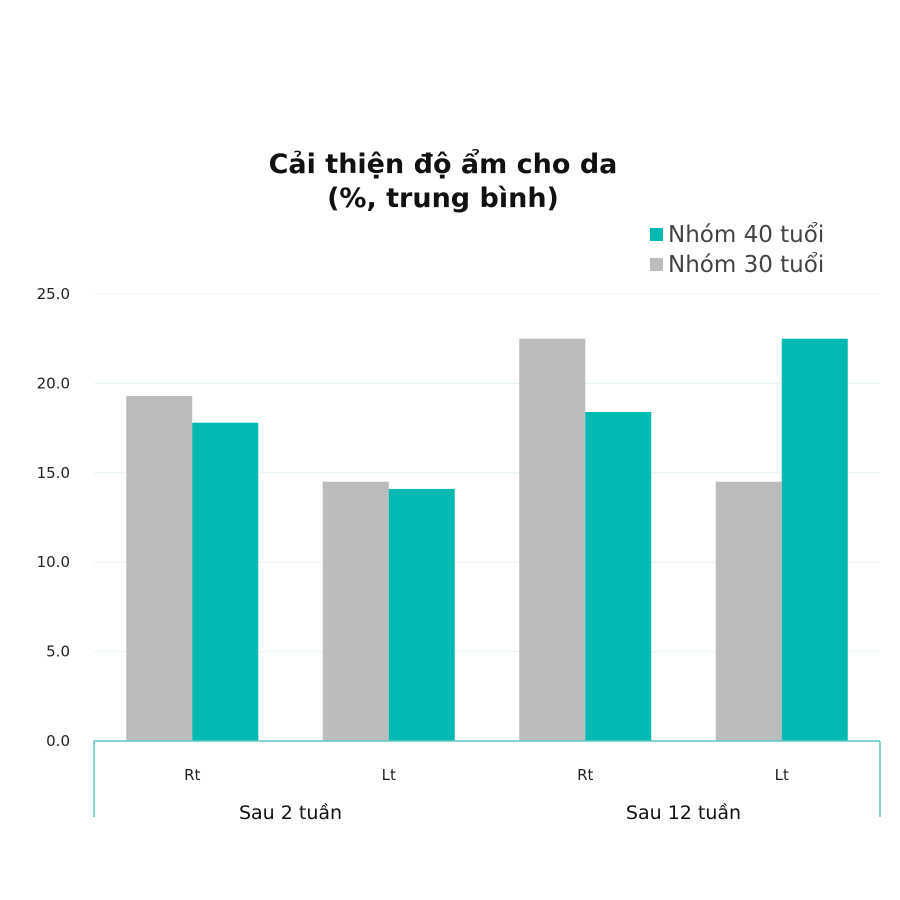 Image resolution: width=900 pixels, height=900 pixels. I want to click on y-axis-ticks: 0.0 5.0 10.0 15.0 20.0 25.0, so click(53, 517).